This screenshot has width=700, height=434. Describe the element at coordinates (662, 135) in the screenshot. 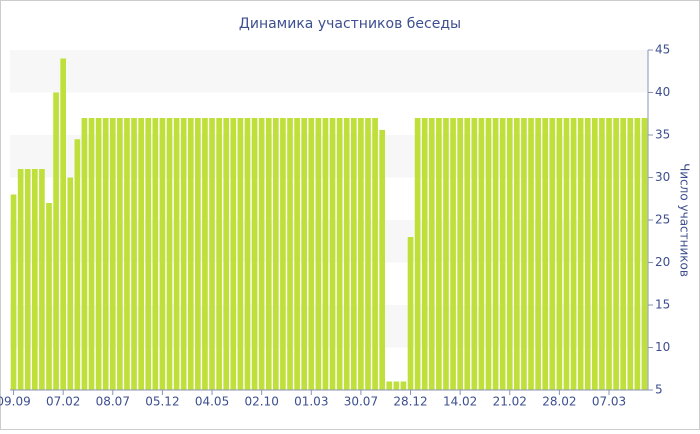

I see `y-tick-label: 35` at that location.